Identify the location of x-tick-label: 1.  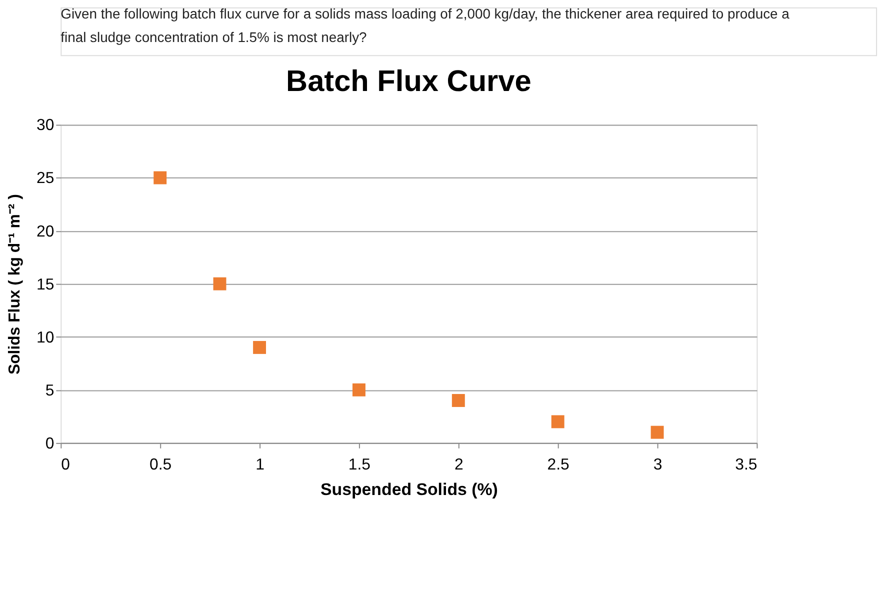
(260, 465).